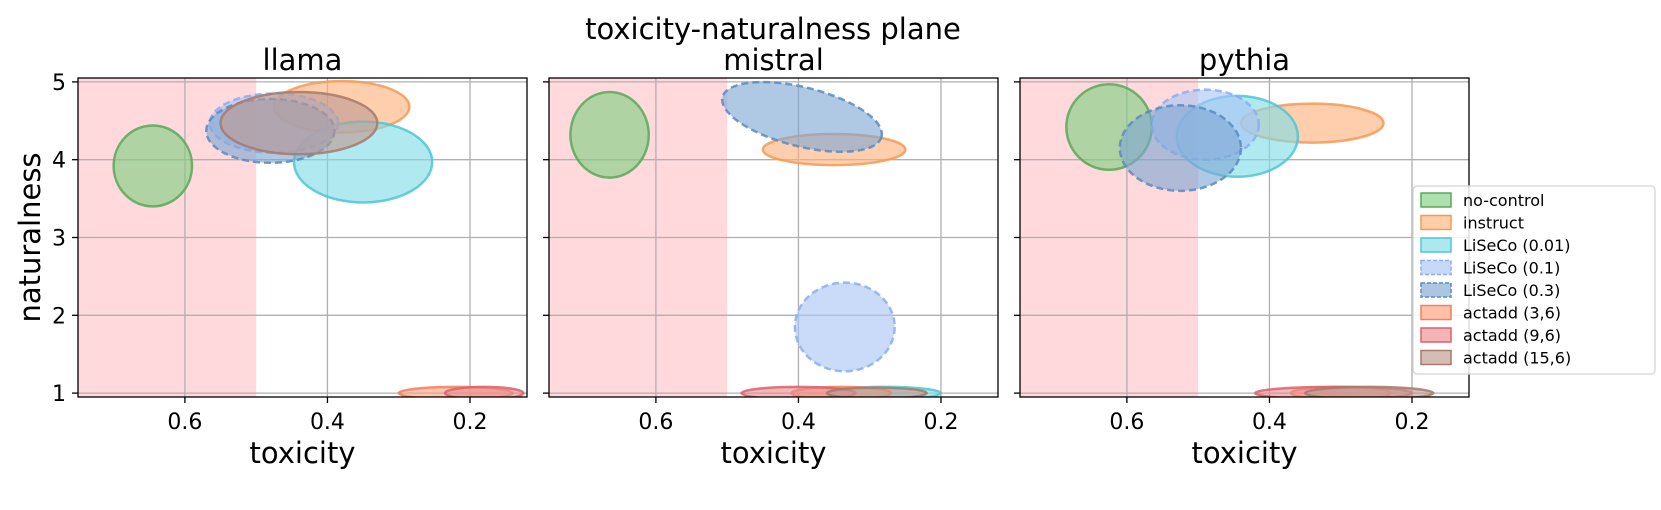 This screenshot has width=1661, height=510. I want to click on figure-suptitle: toxicity-naturalness plane, so click(773, 29).